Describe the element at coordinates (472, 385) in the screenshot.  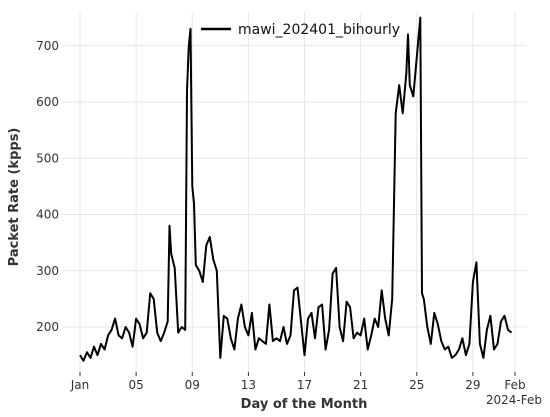
I see `x-tick-label: 29` at that location.